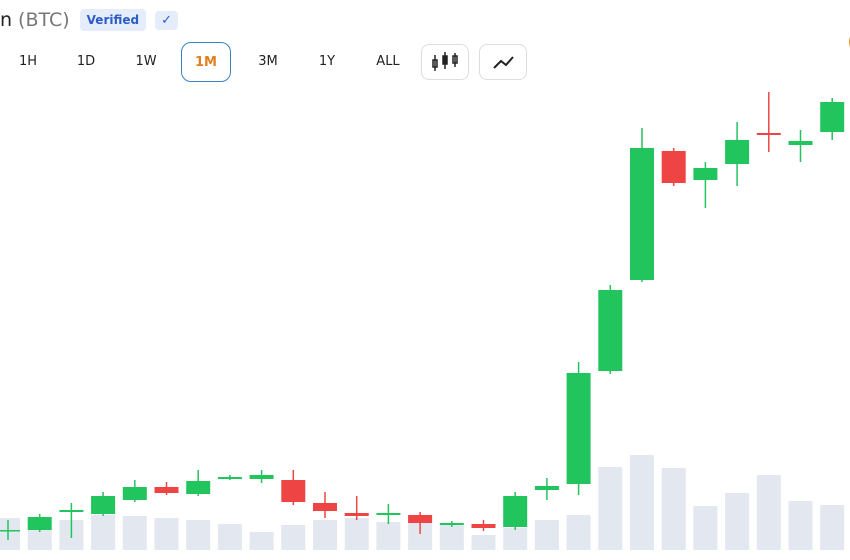 The width and height of the screenshot is (850, 560). I want to click on timeframe-button: 1W, so click(146, 61).